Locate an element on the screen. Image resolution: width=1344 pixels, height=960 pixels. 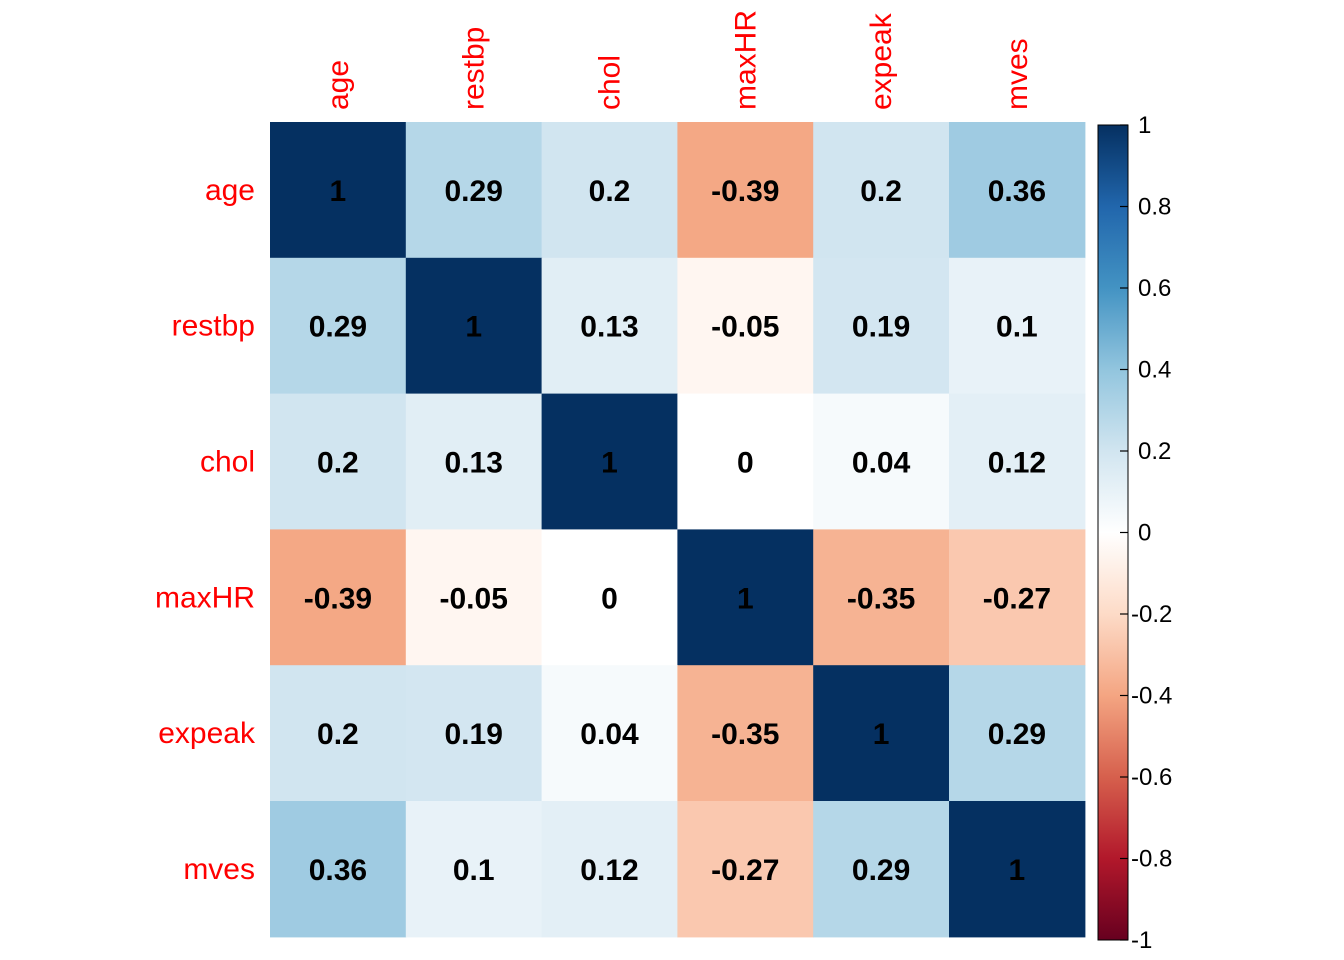
heatmap-cell-mves-chol is located at coordinates (609, 869).